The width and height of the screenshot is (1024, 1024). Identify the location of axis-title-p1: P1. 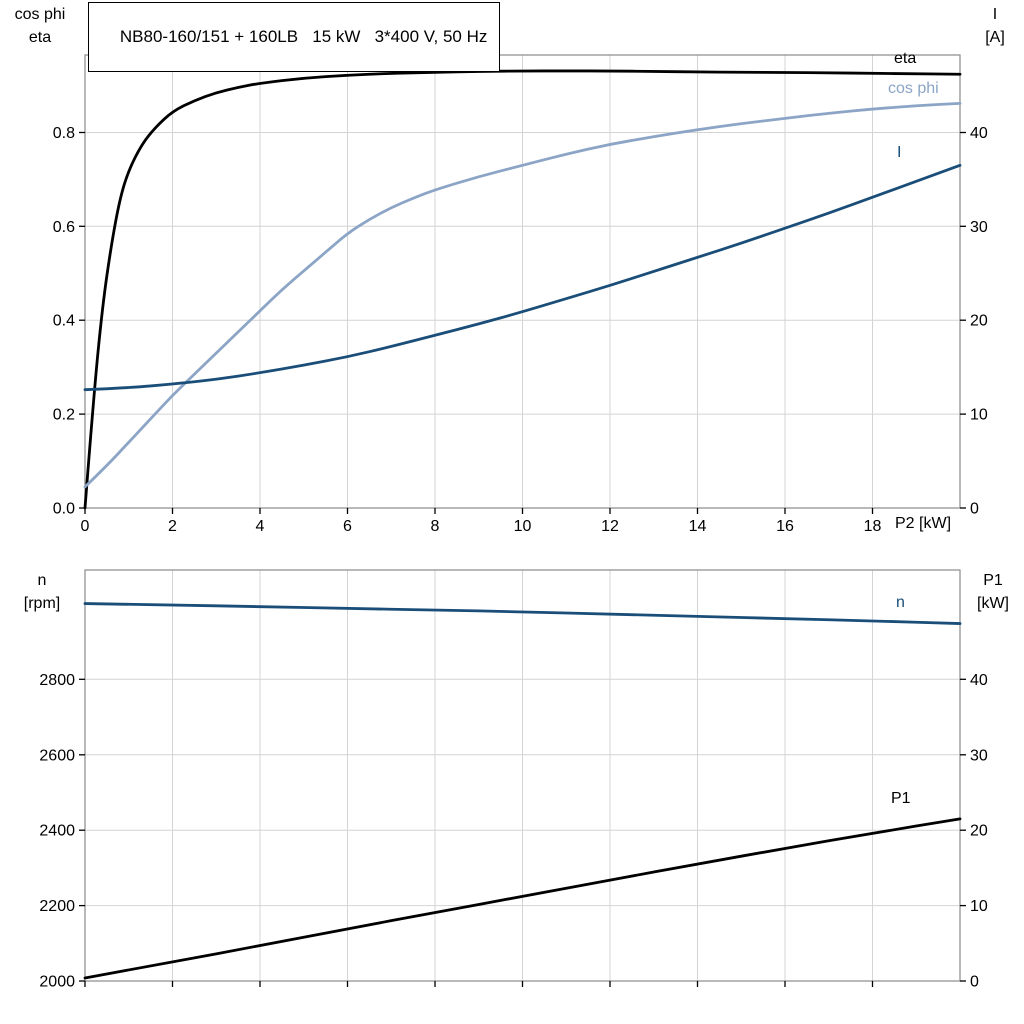
(993, 580).